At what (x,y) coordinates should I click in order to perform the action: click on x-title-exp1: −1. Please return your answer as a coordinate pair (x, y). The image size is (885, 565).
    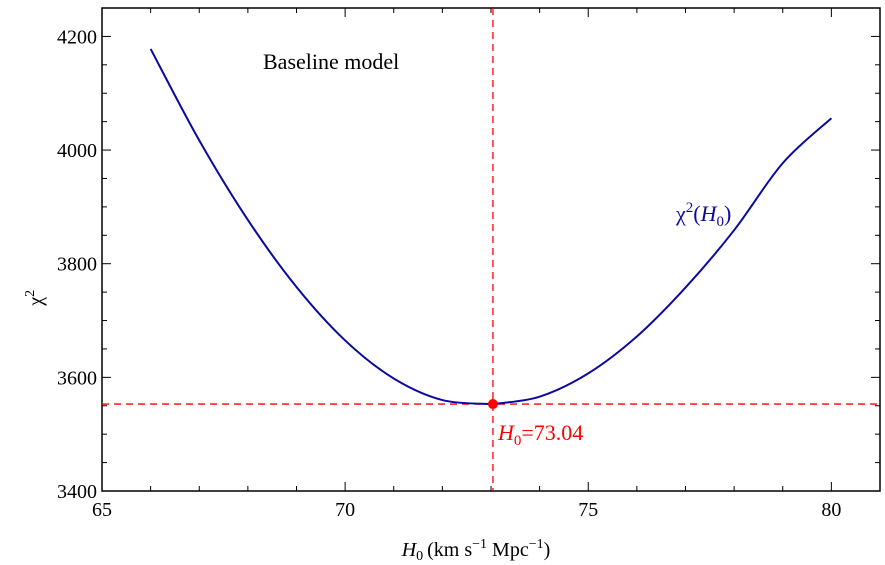
    Looking at the image, I should click on (479, 544).